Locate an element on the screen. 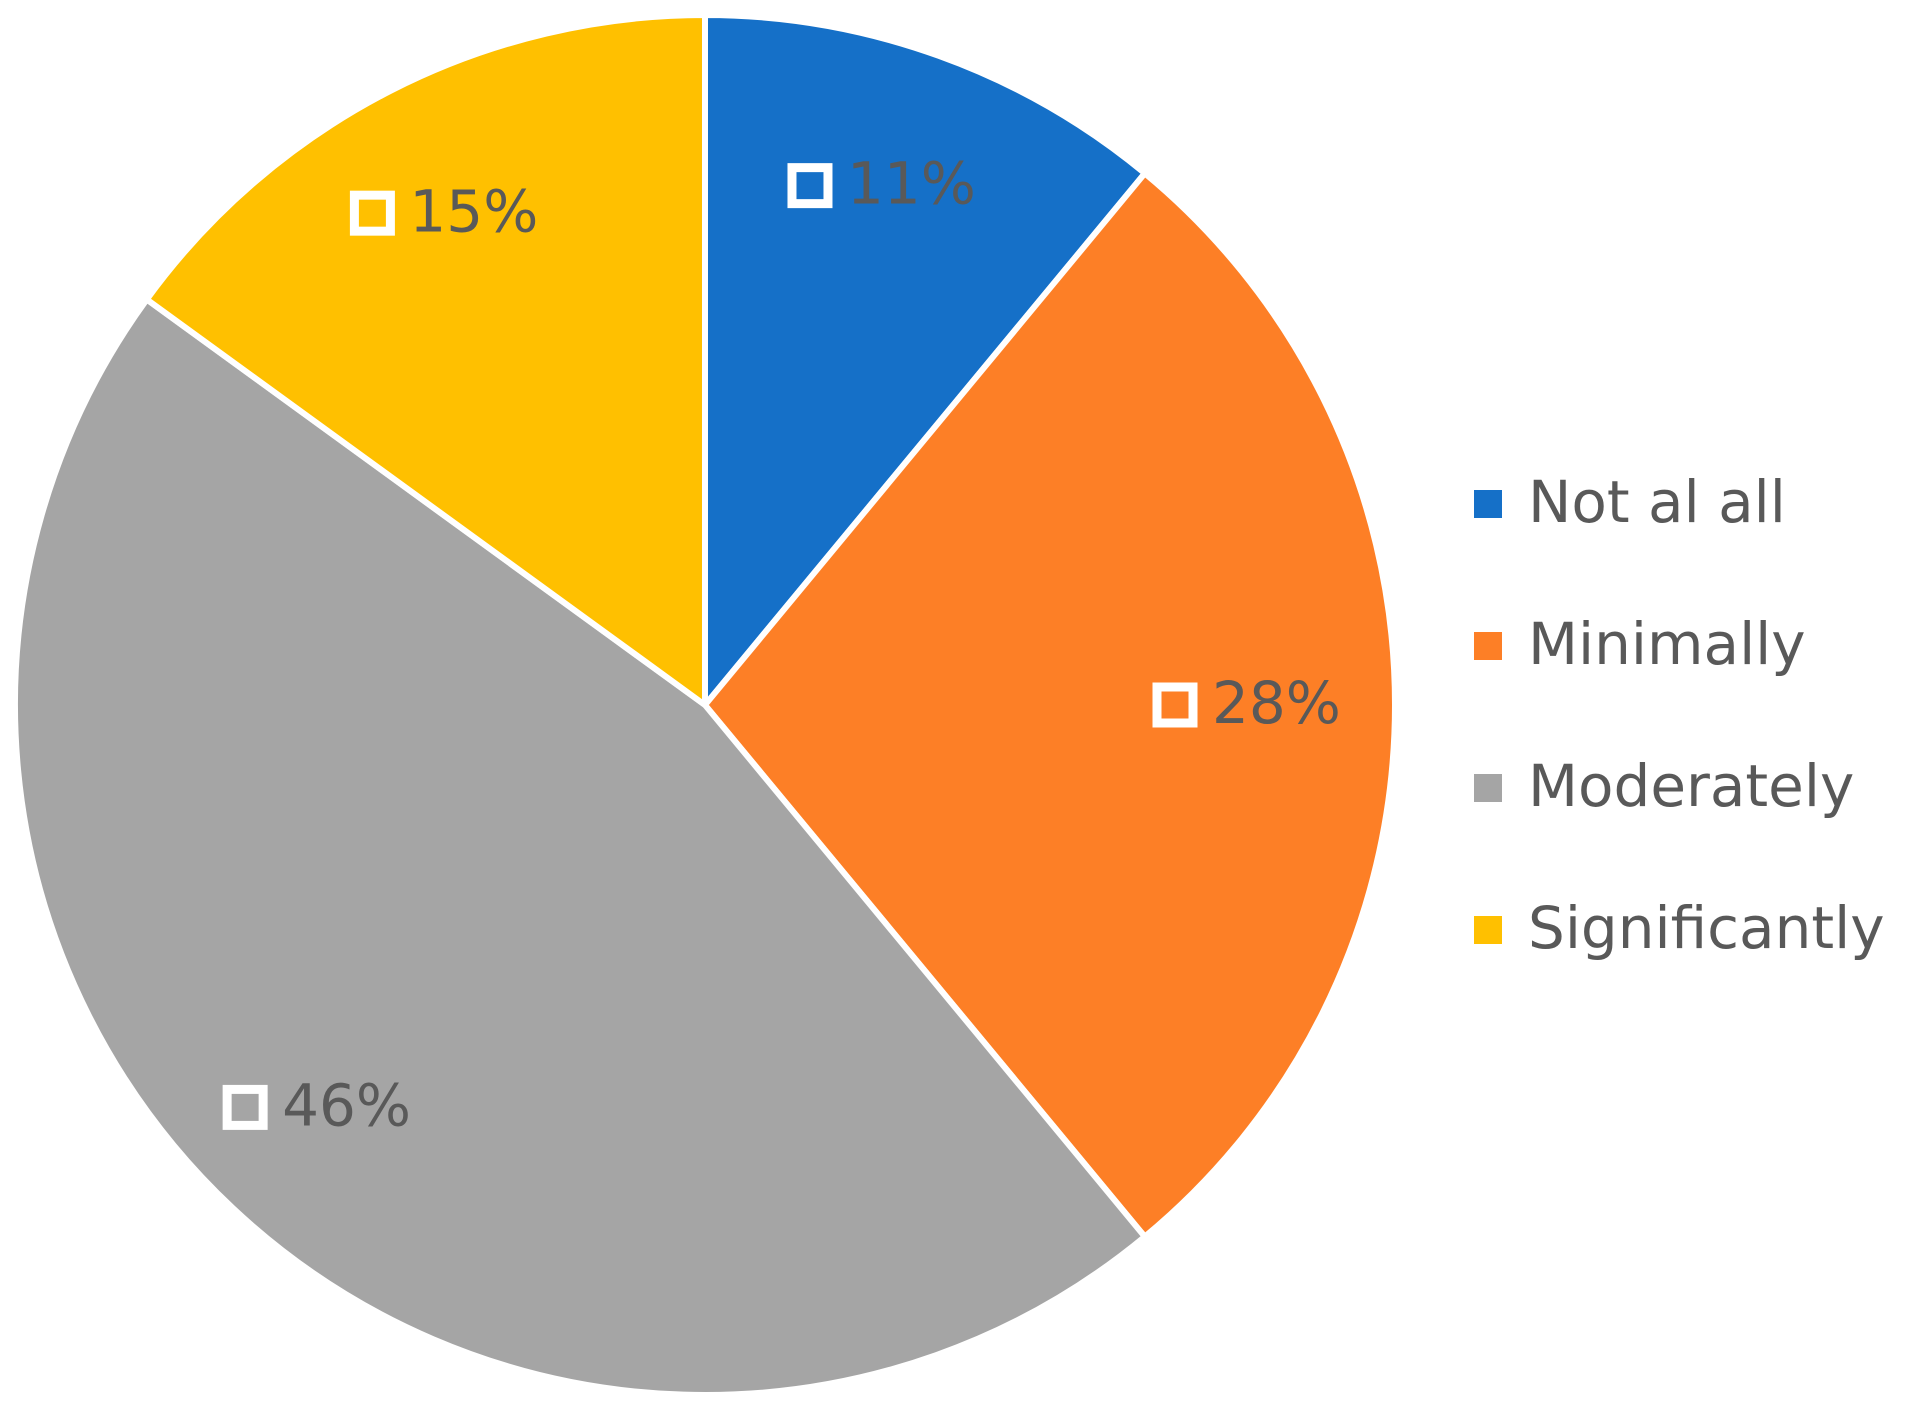 Image resolution: width=1906 pixels, height=1419 pixels. data-label: 15% is located at coordinates (473, 211).